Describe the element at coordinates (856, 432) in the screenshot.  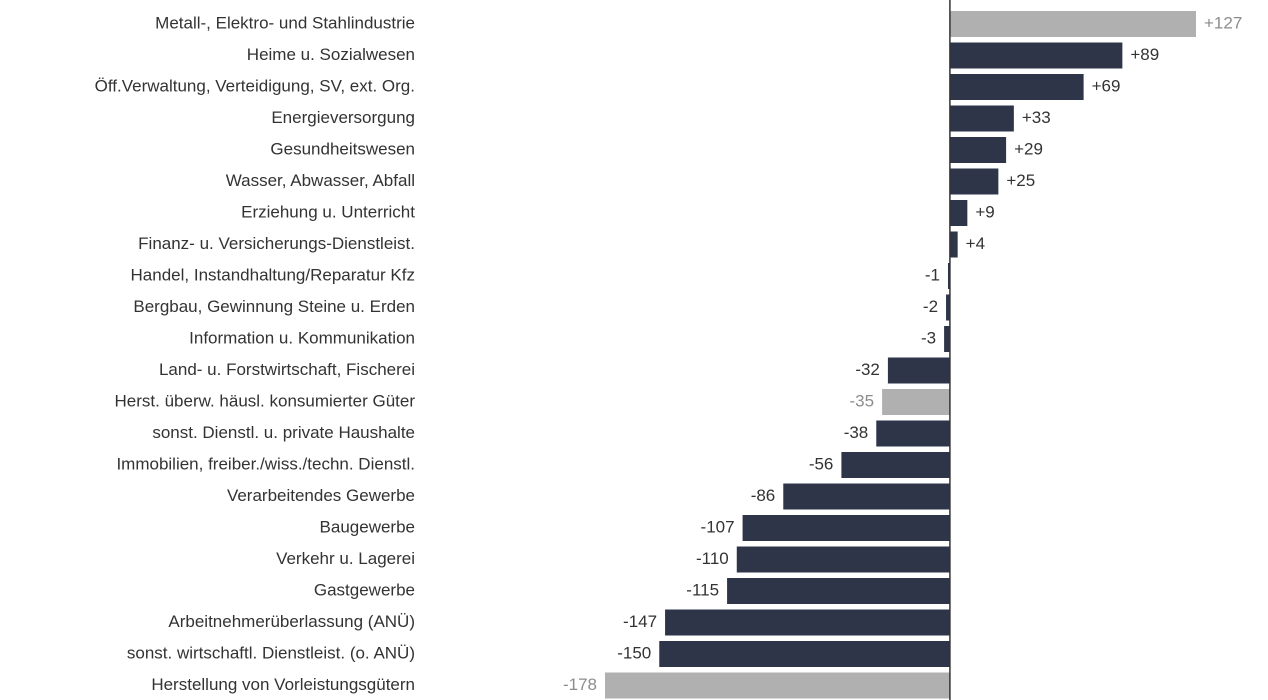
I see `value-label: -38` at that location.